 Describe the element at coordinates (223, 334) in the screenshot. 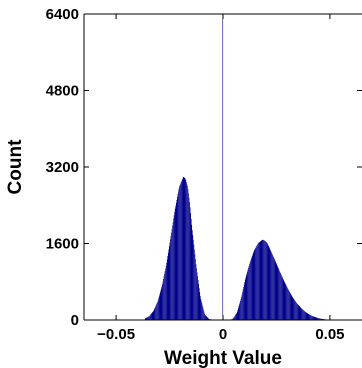

I see `x-tick-label: 0` at that location.